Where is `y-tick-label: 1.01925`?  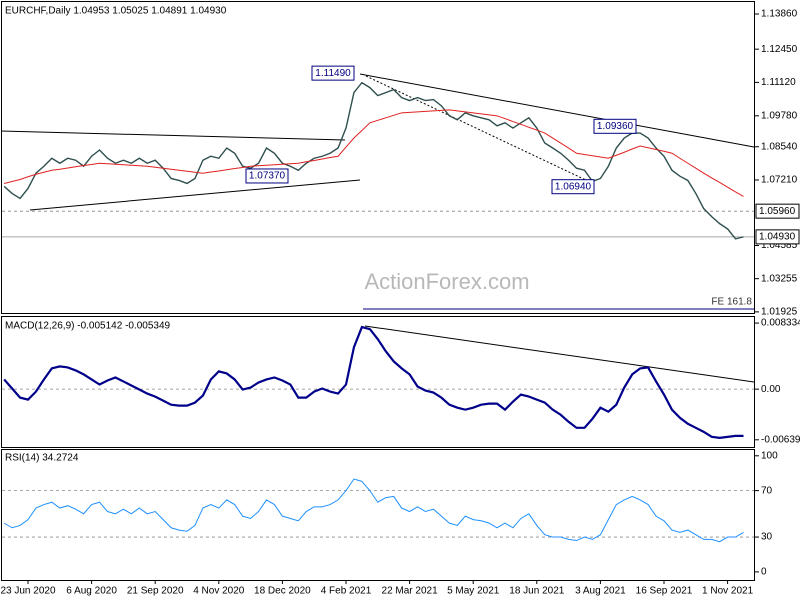
y-tick-label: 1.01925 is located at coordinates (779, 312).